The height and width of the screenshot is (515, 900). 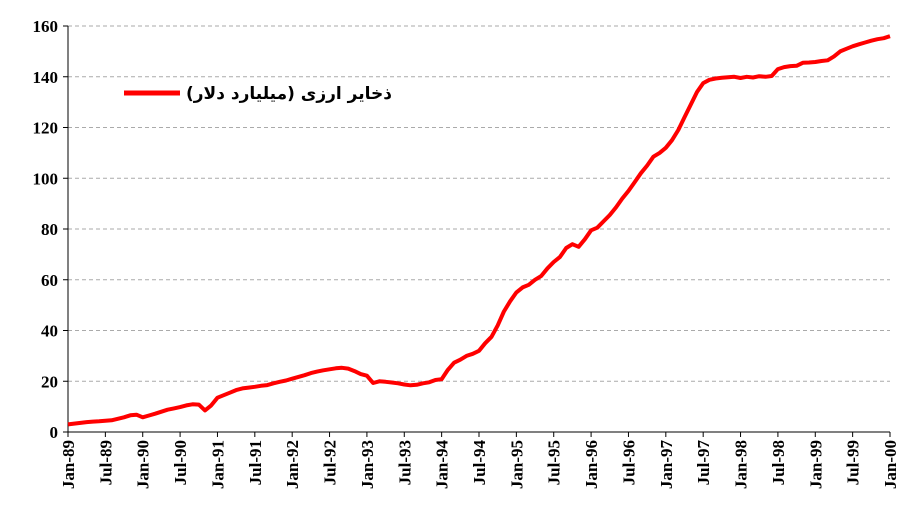 I want to click on y-tick-label: 60, so click(x=49, y=280).